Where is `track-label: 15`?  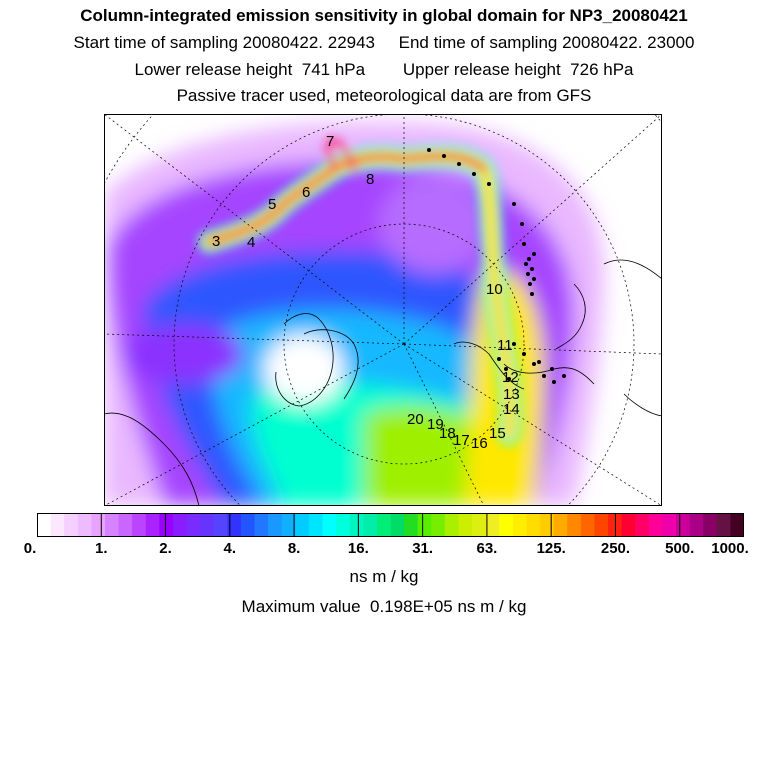
track-label: 15 is located at coordinates (497, 433).